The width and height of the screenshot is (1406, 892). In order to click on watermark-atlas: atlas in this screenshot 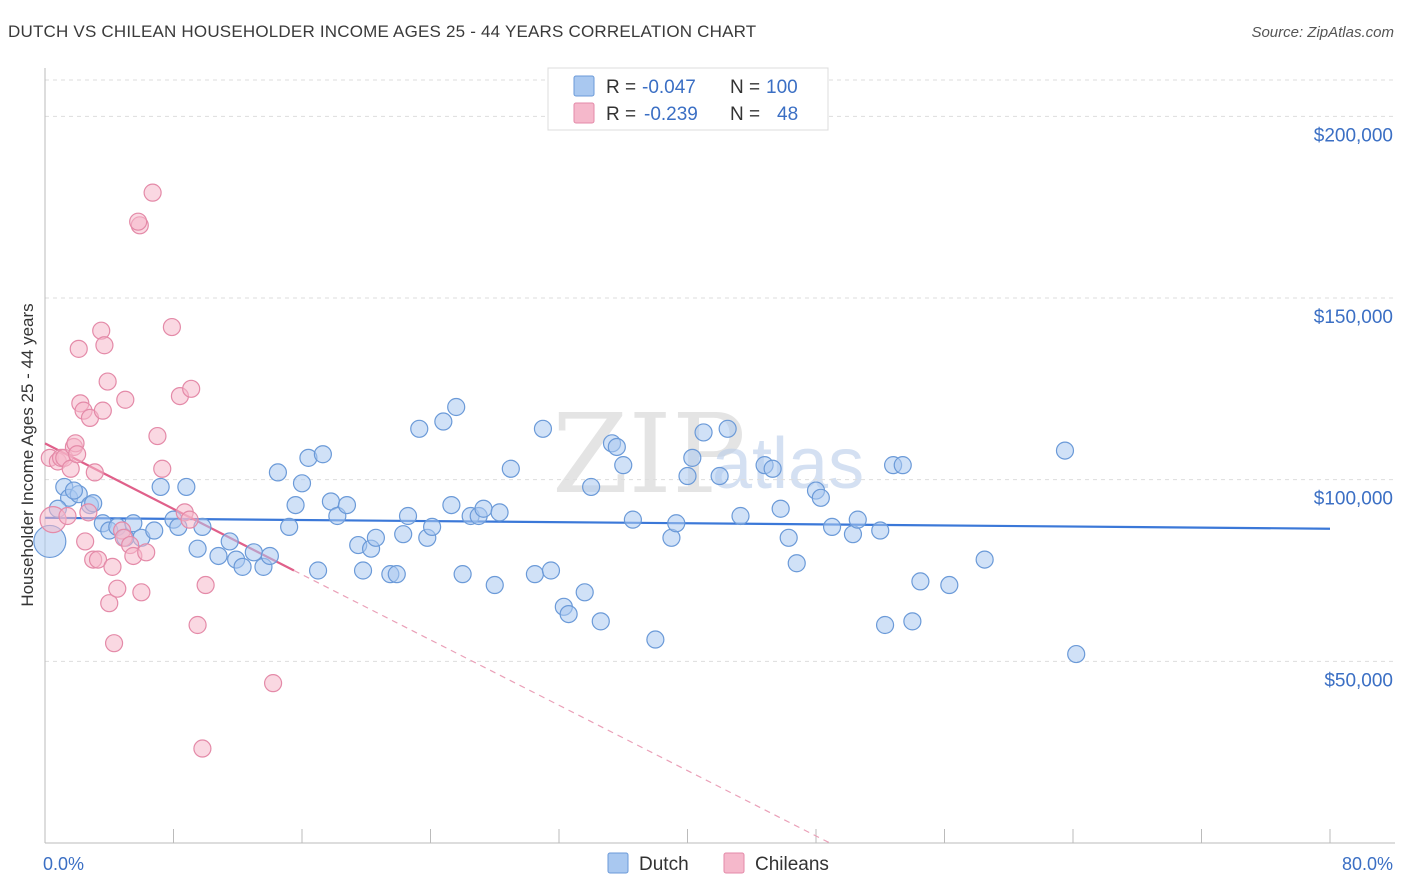, I will do `click(788, 464)`.